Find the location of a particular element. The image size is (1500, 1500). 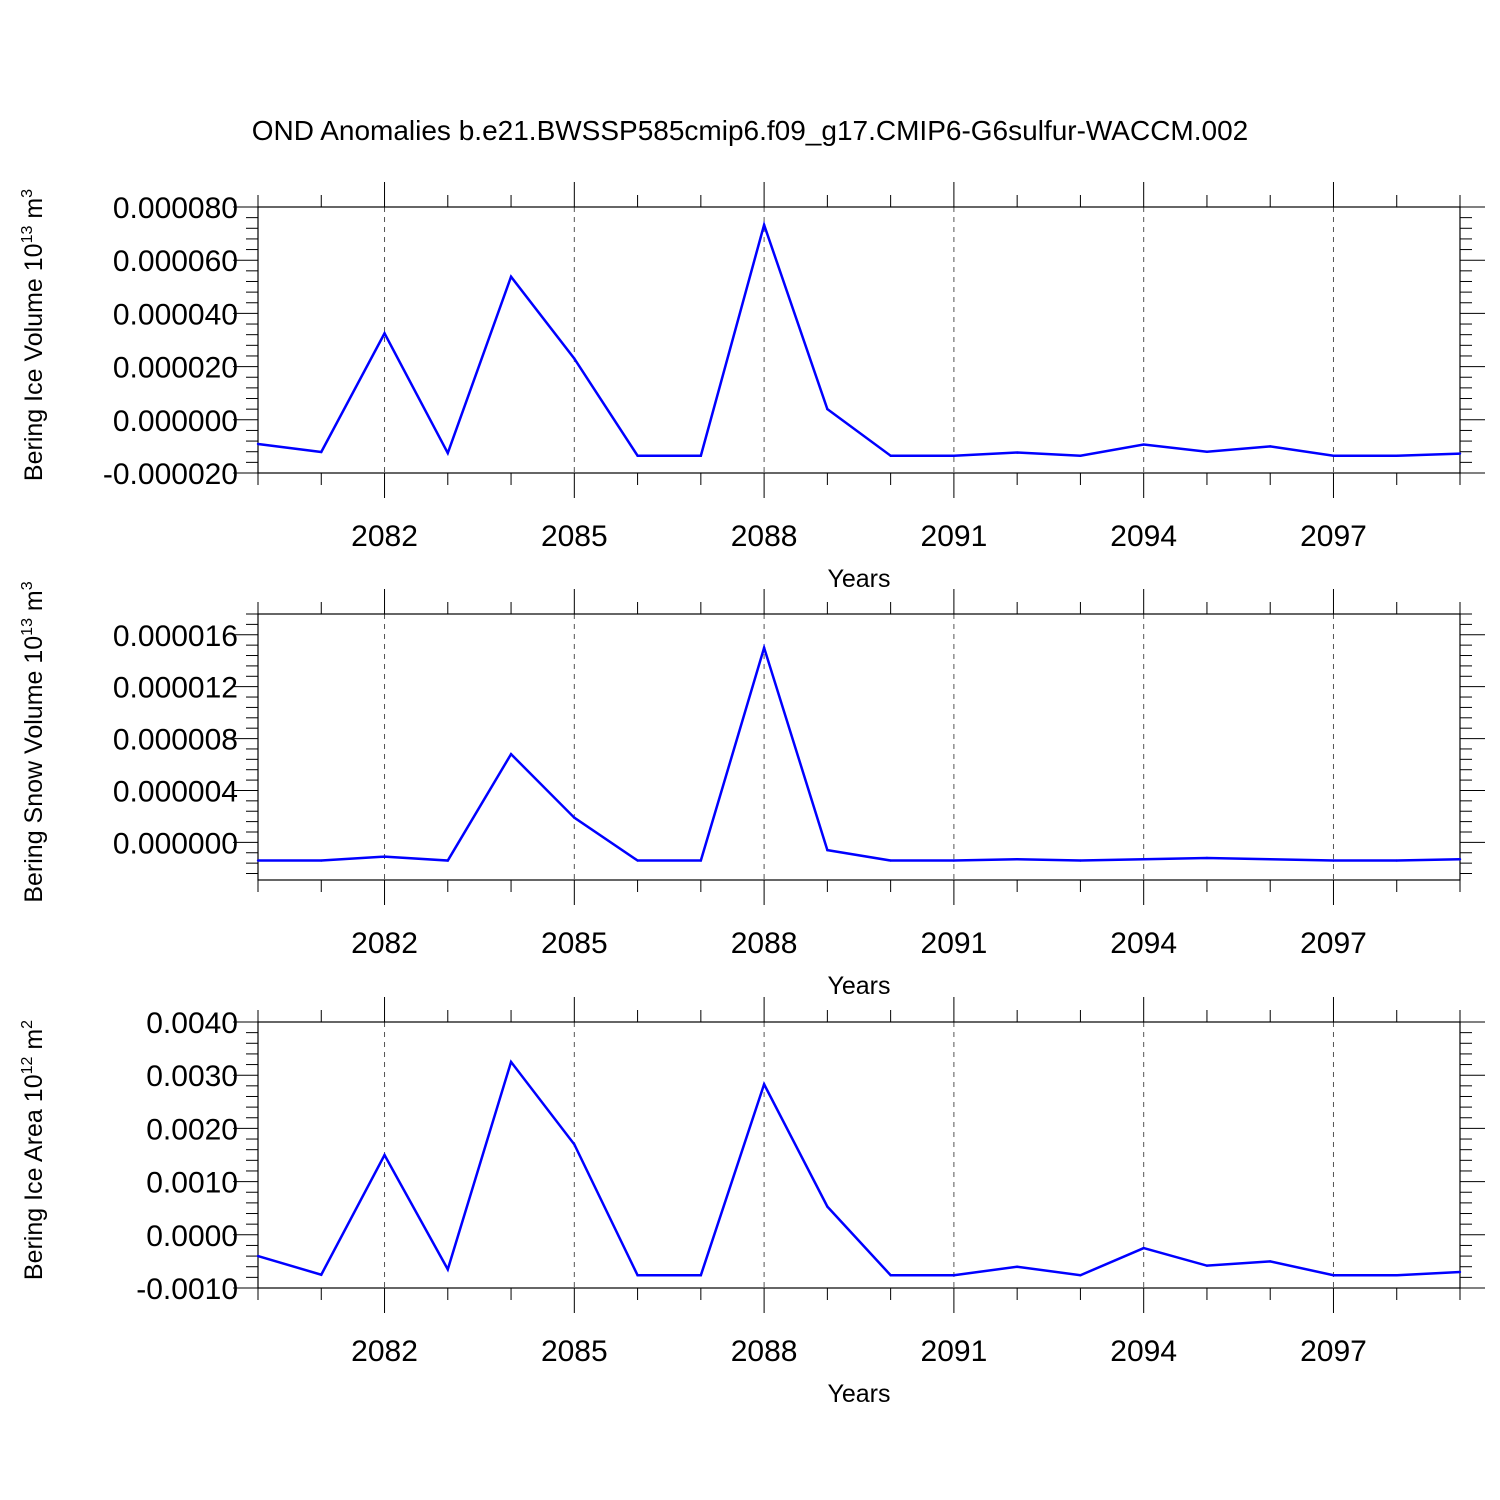

y-tick-label: 0.000040 is located at coordinates (175, 314).